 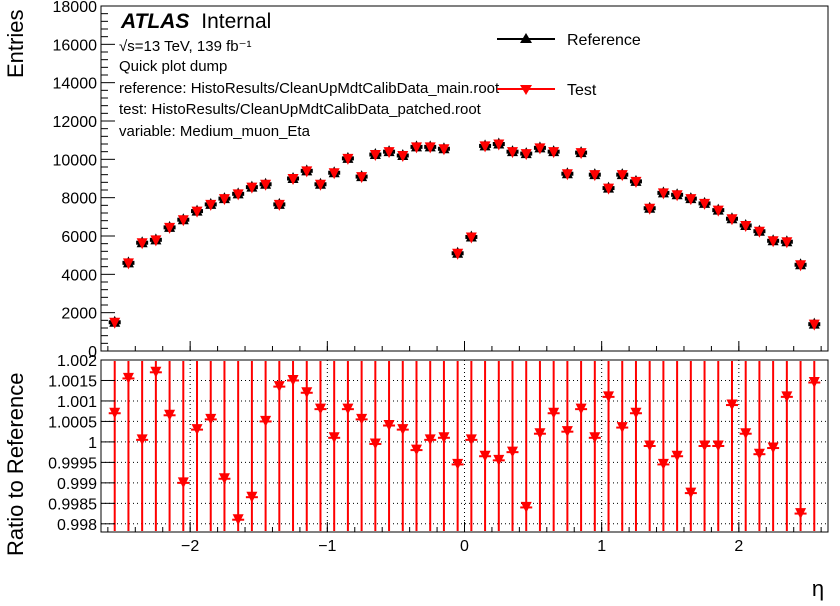 I want to click on y-tick-label-top: 14000, so click(x=75, y=84).